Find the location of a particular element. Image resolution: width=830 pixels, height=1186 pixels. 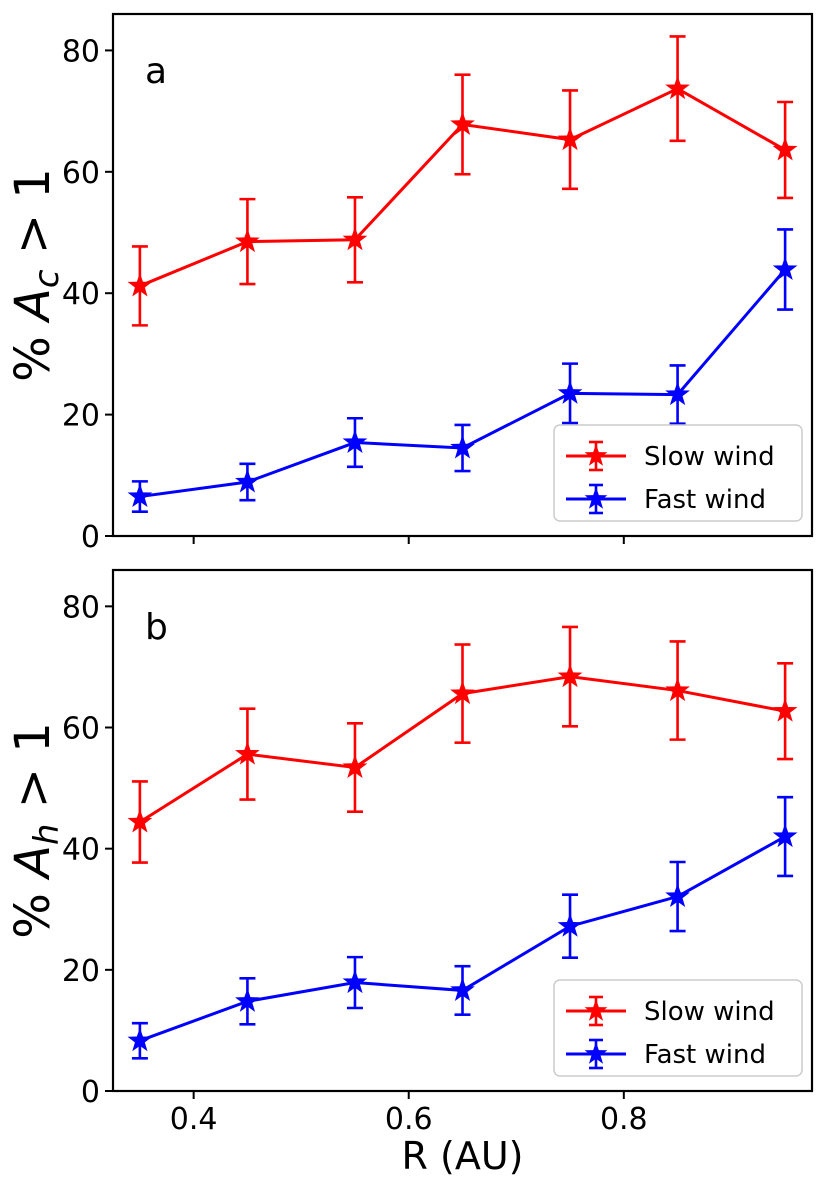

x-tick-label: 0.8 is located at coordinates (624, 1119).